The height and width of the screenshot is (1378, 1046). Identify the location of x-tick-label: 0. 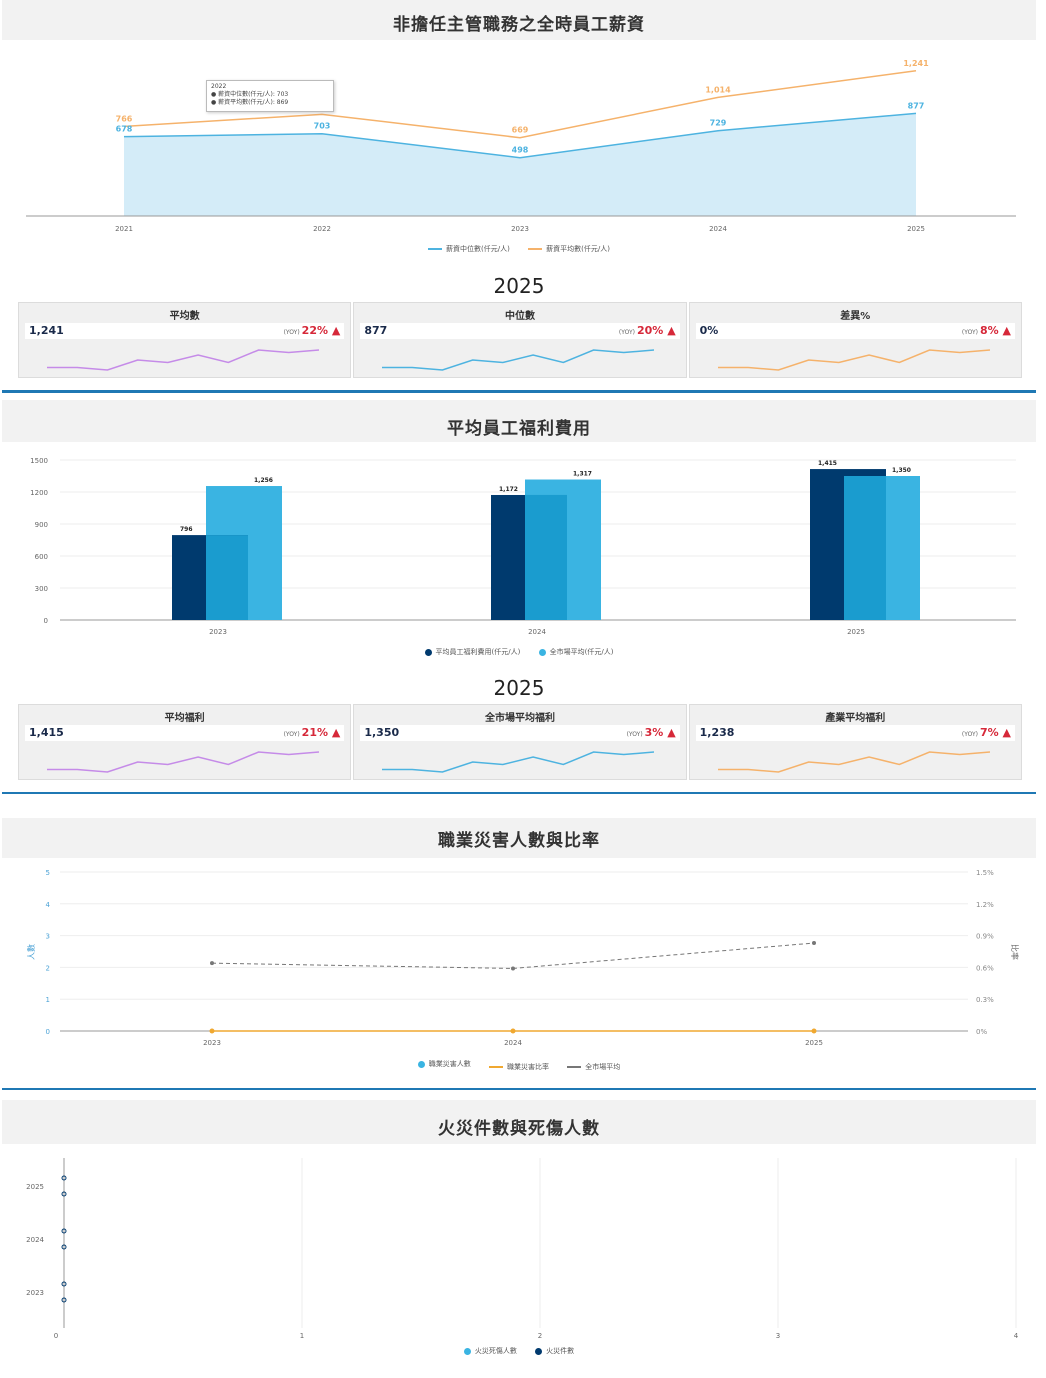
(56, 1336).